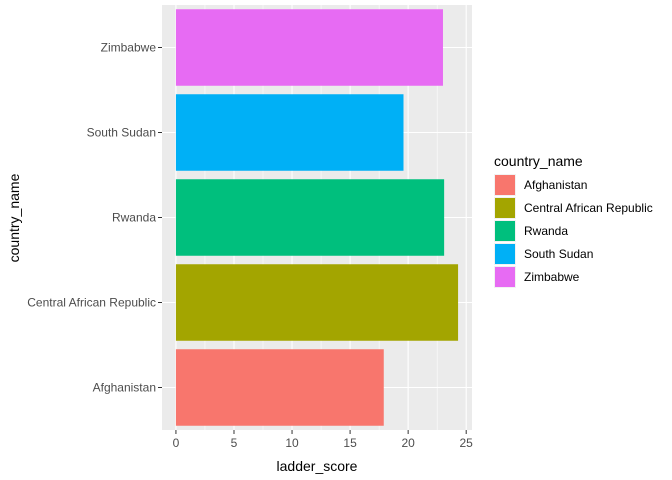 The width and height of the screenshot is (672, 480). What do you see at coordinates (310, 217) in the screenshot?
I see `bar-rwanda` at bounding box center [310, 217].